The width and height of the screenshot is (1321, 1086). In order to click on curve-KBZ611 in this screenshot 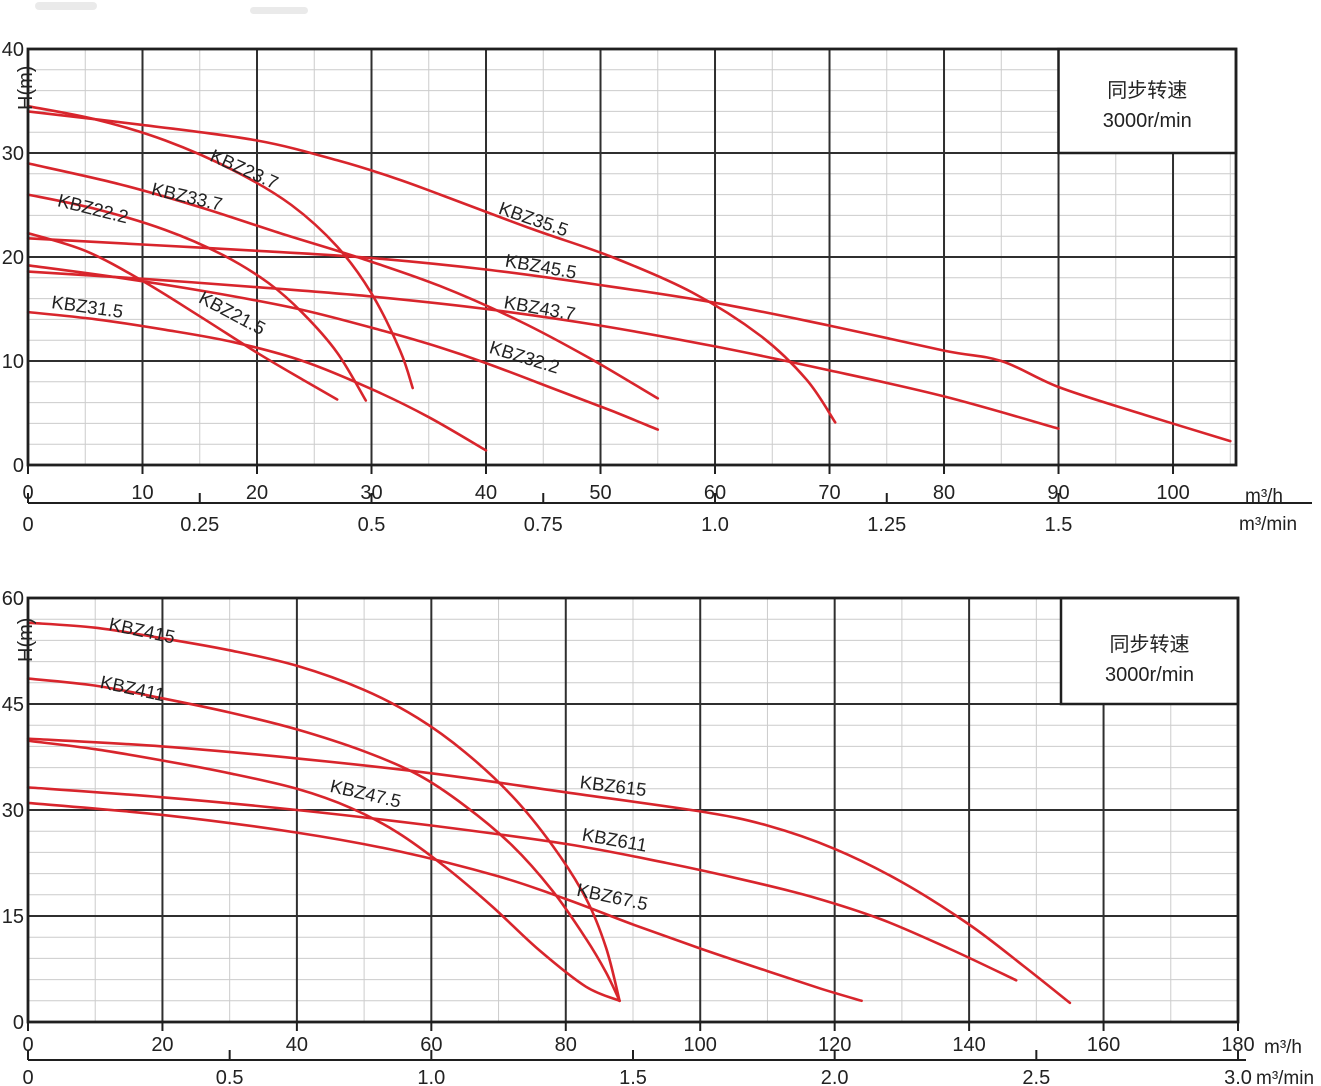, I will do `click(522, 884)`.